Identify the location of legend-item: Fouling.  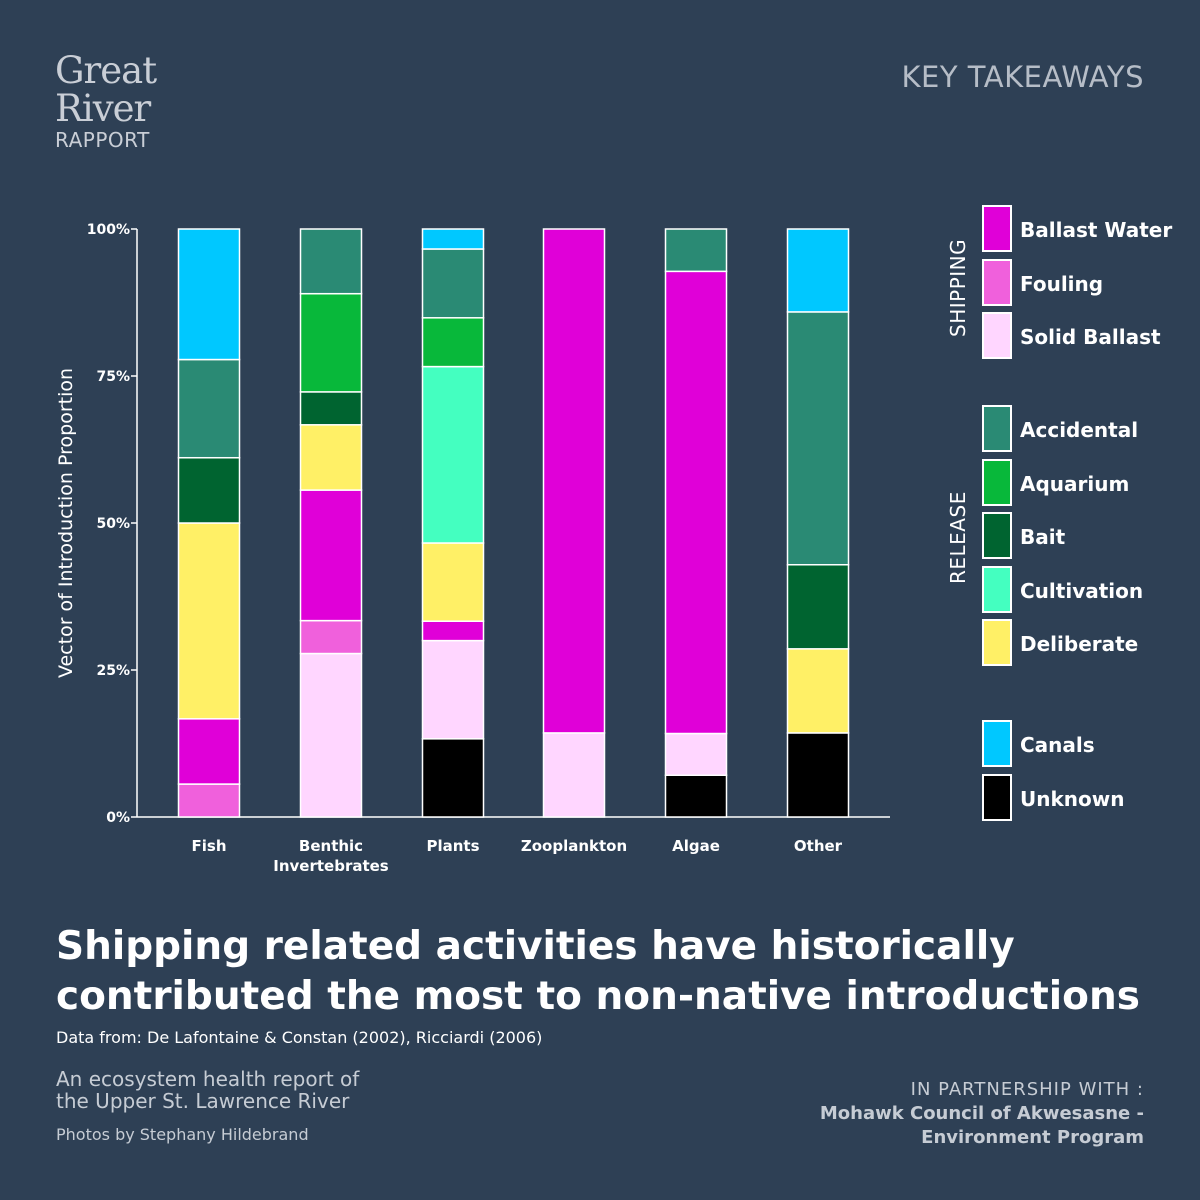
(1087, 282).